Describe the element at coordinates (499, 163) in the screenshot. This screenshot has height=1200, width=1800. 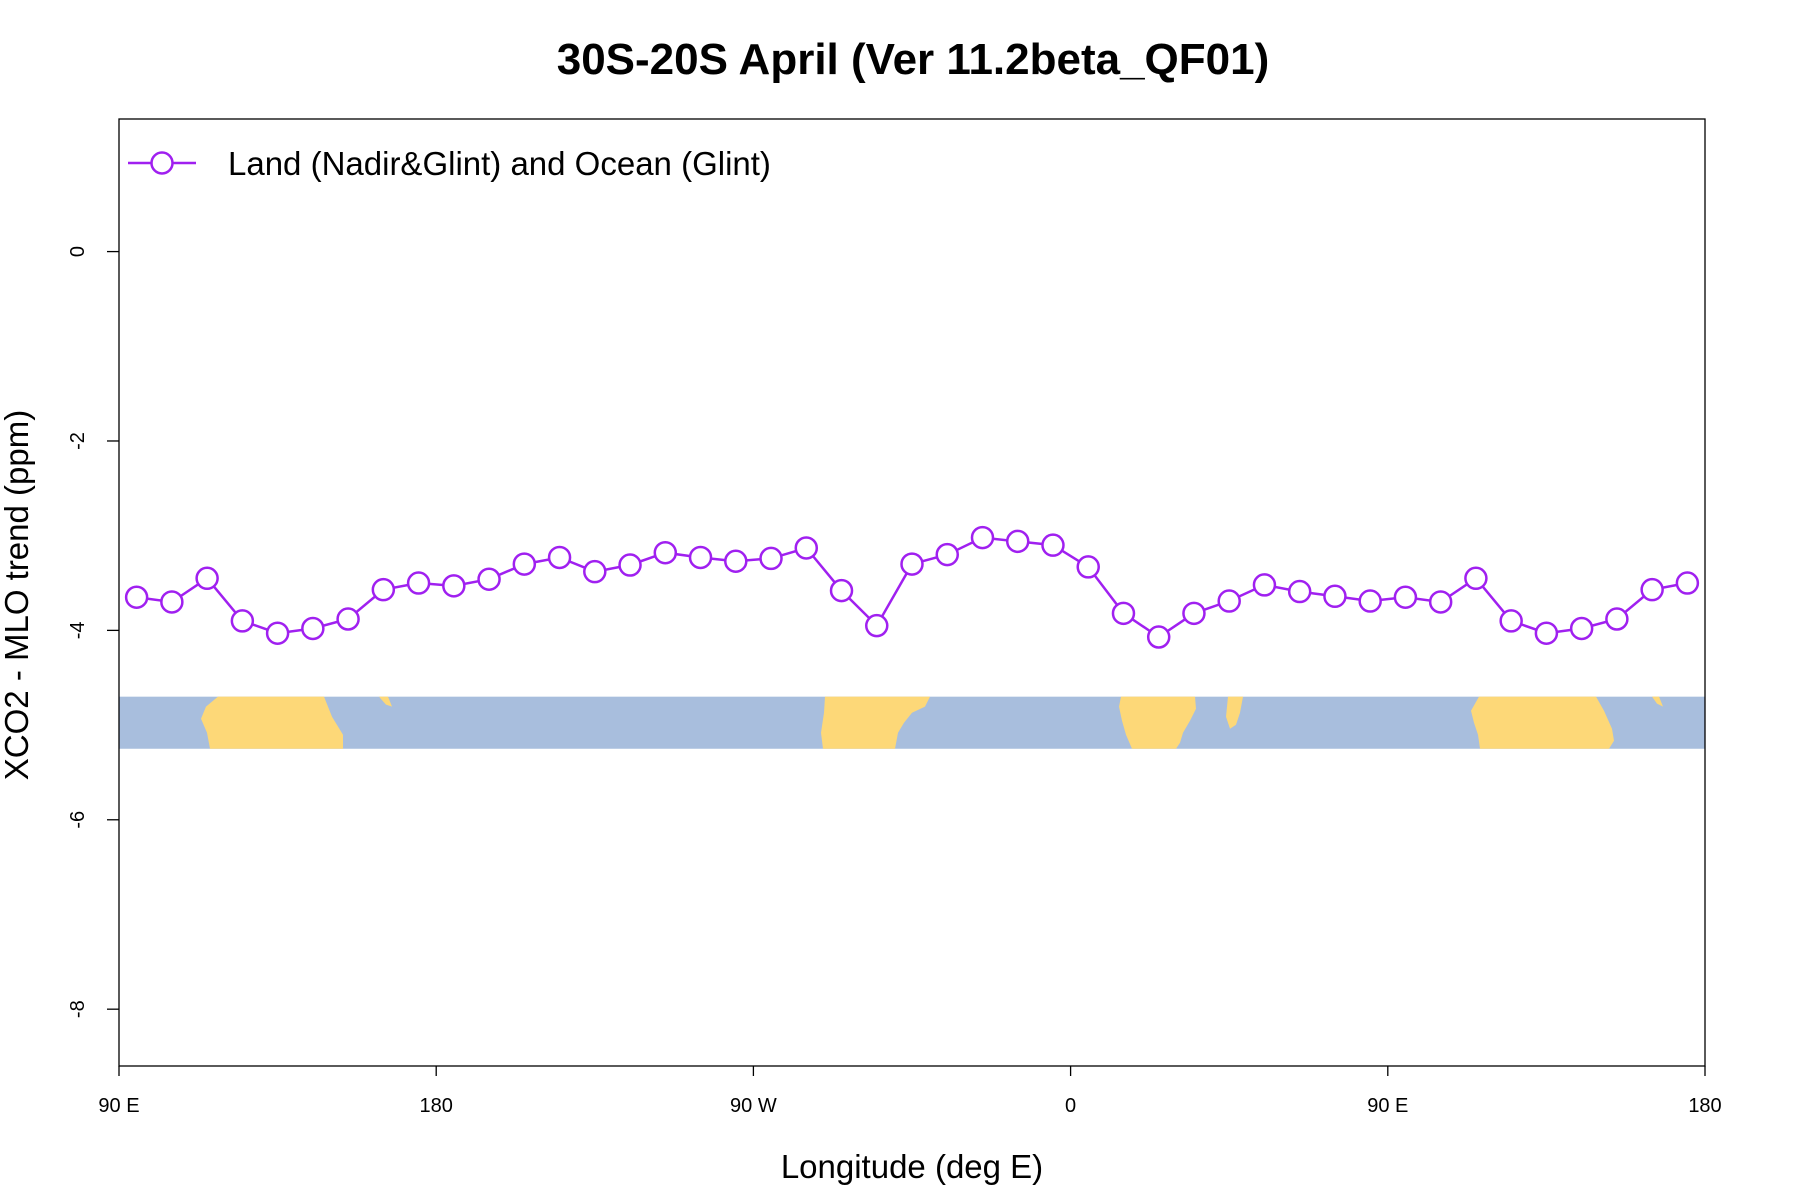
I see `legend-label: Land (Nadir&Glint) and Ocean (Glint)` at that location.